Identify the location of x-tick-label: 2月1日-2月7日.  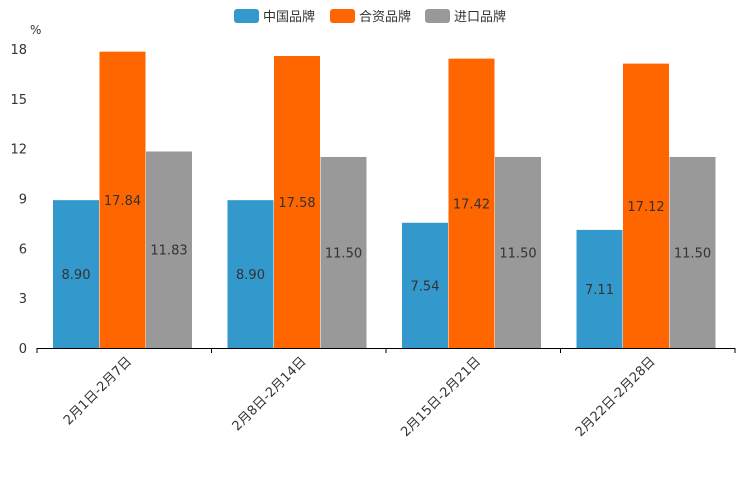
(98, 391).